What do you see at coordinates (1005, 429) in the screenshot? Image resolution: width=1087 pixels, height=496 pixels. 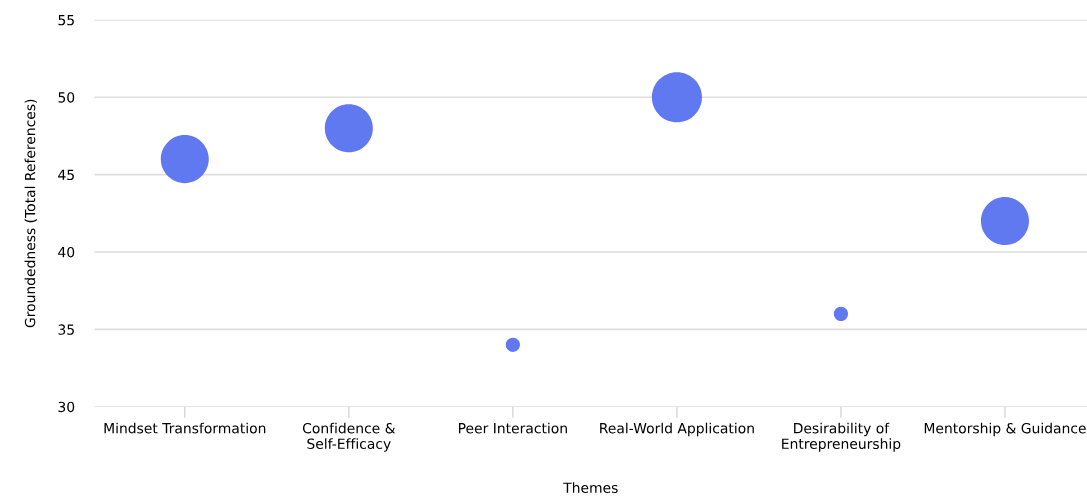 I see `x-tick-label: Mentorship & Guidance` at bounding box center [1005, 429].